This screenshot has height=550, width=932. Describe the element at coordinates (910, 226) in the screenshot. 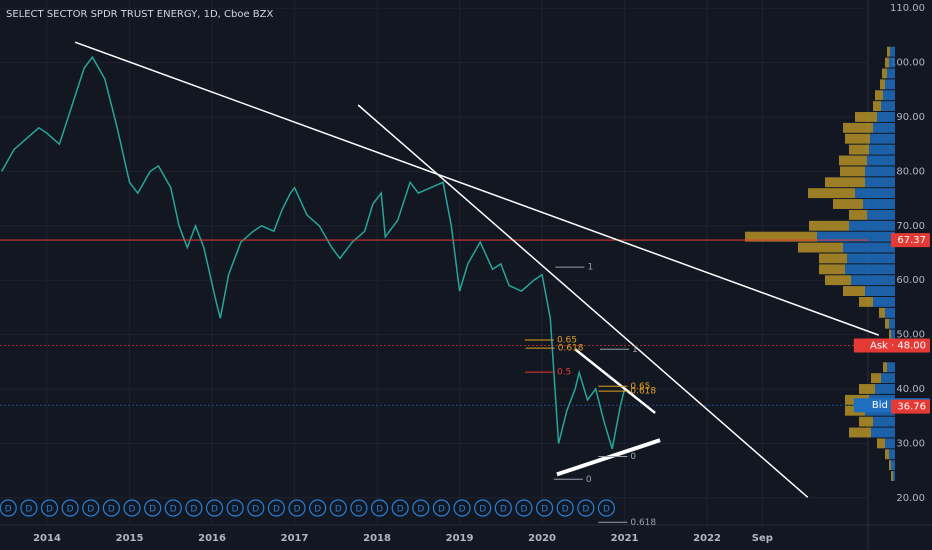

I see `y-tick-label: 70.00` at that location.